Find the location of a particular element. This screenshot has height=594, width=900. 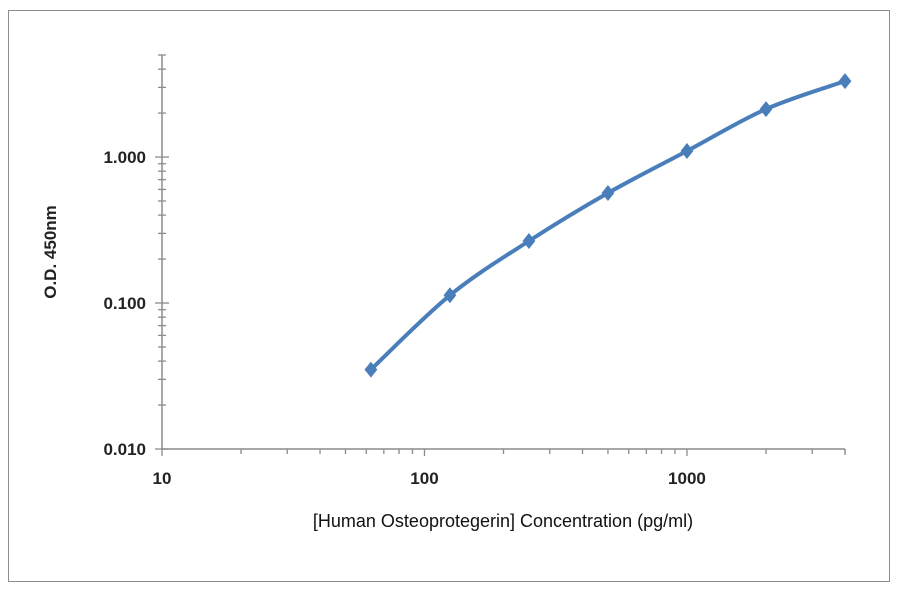

x-tick-label: 100 is located at coordinates (424, 478).